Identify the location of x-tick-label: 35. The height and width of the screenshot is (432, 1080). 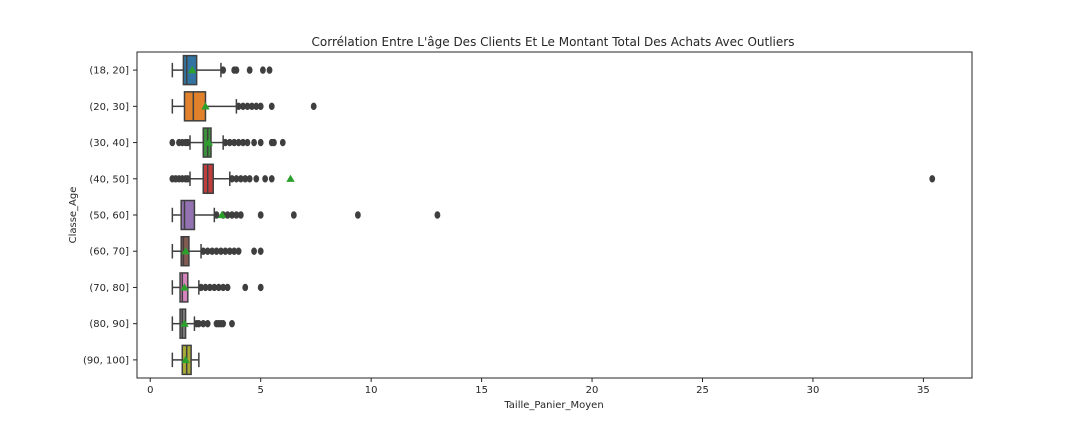
(923, 390).